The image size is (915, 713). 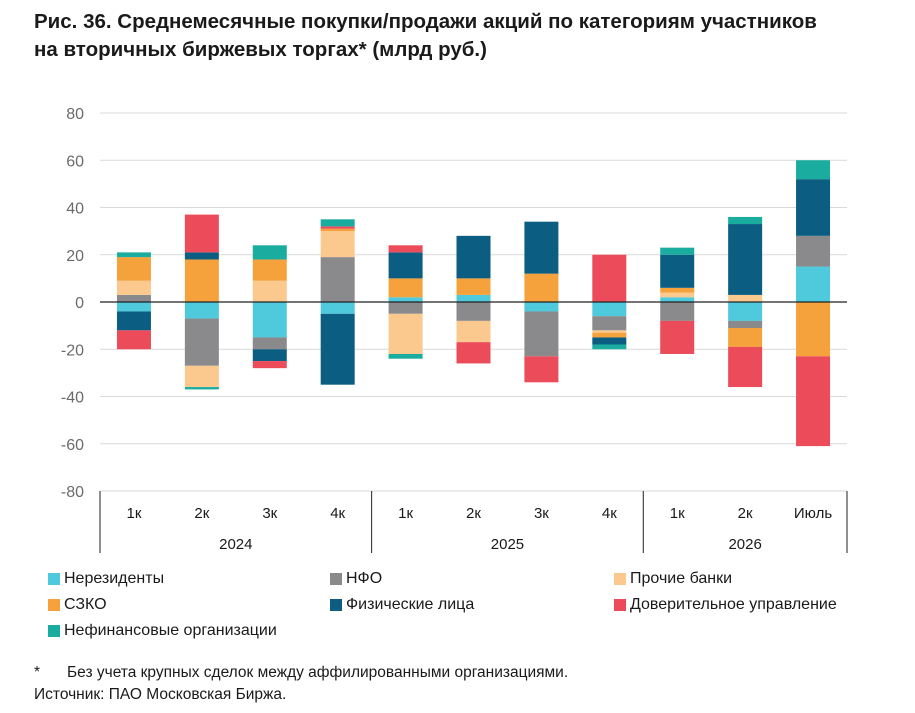 I want to click on legend-label: Нефинансовые организации, so click(x=170, y=630).